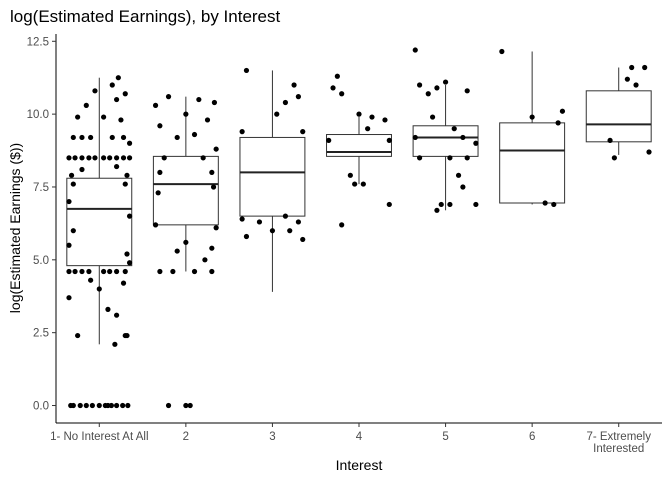  I want to click on y-tick-label: 10.0, so click(38, 115).